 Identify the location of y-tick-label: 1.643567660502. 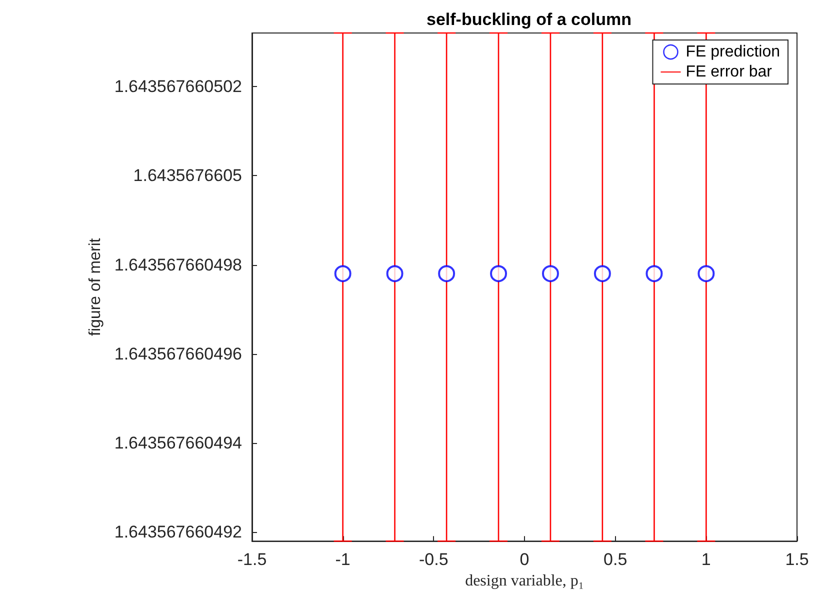
(178, 86).